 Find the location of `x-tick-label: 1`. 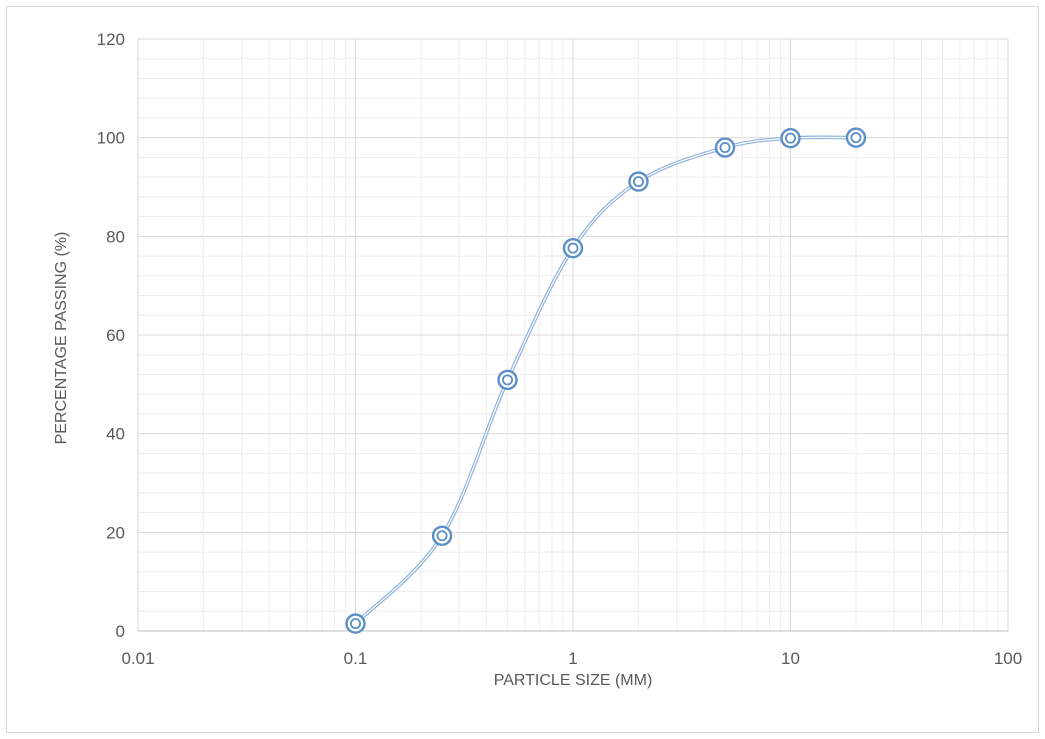

x-tick-label: 1 is located at coordinates (572, 658).